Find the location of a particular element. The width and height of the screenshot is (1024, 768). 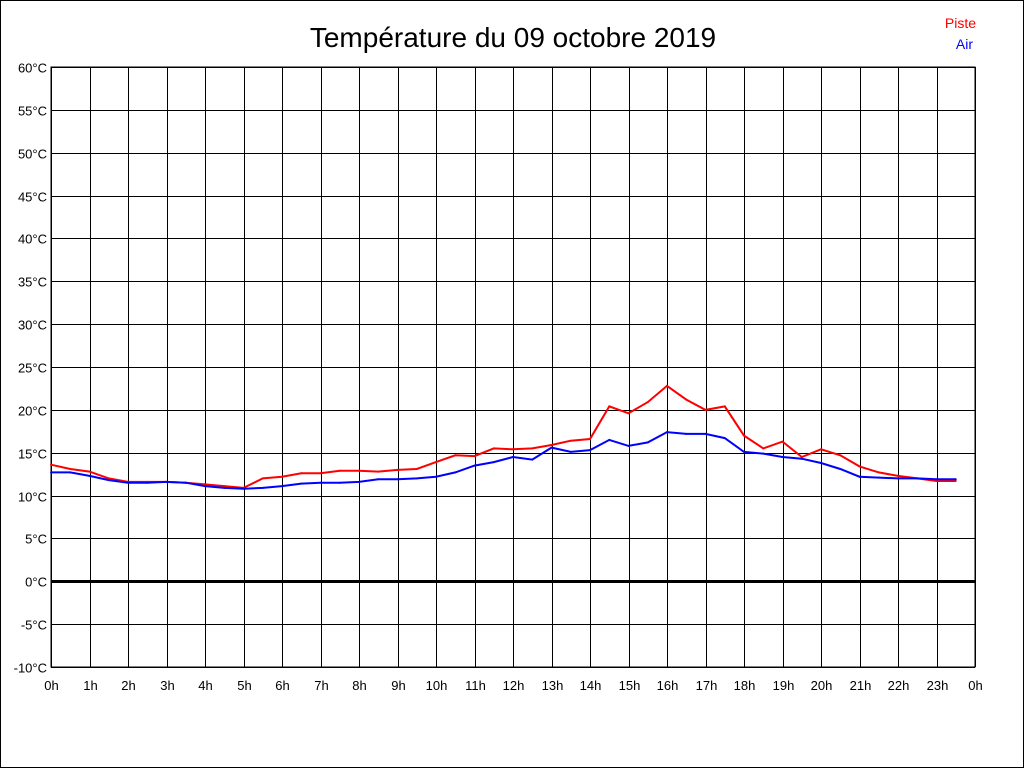

y-tick-label: 55°C is located at coordinates (32, 111).